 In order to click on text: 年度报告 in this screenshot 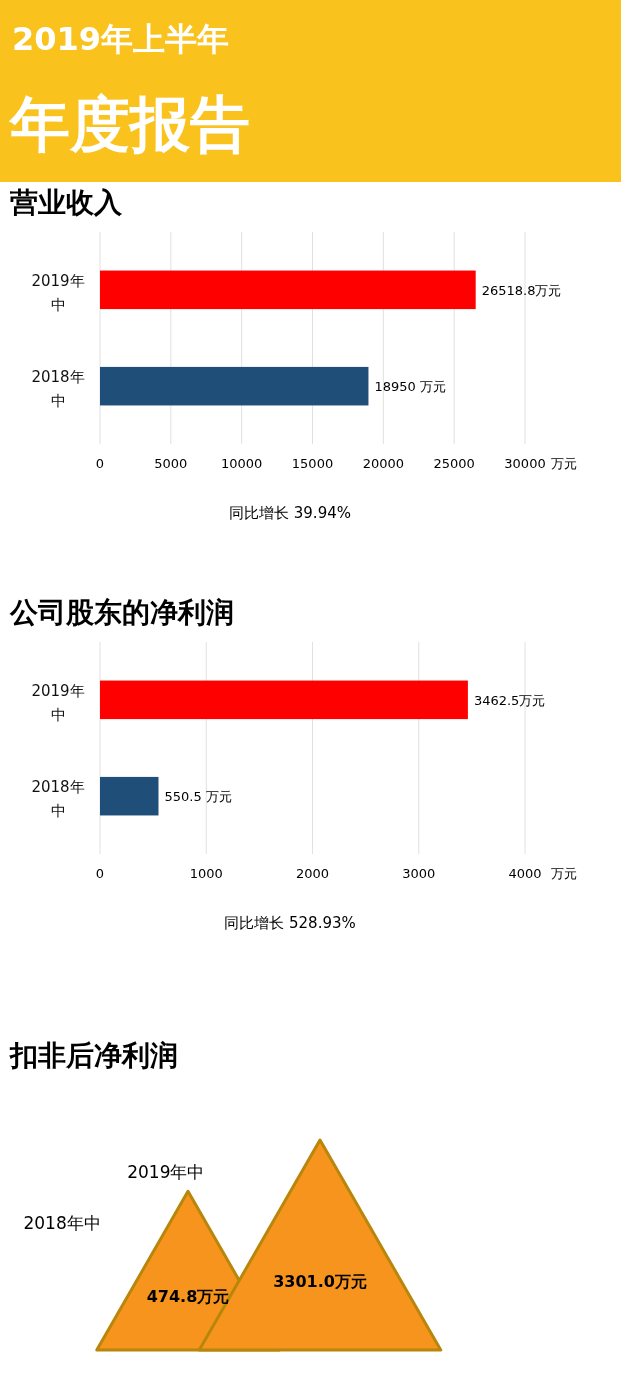, I will do `click(129, 124)`.